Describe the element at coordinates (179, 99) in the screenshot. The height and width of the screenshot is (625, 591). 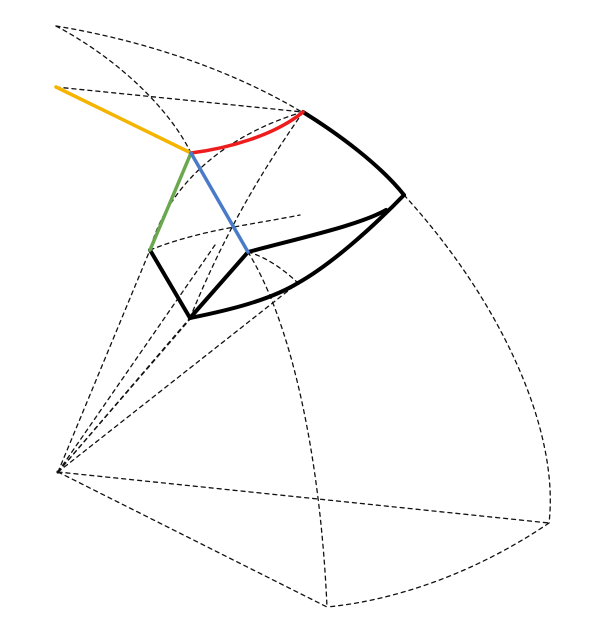
I see `top-chord` at that location.